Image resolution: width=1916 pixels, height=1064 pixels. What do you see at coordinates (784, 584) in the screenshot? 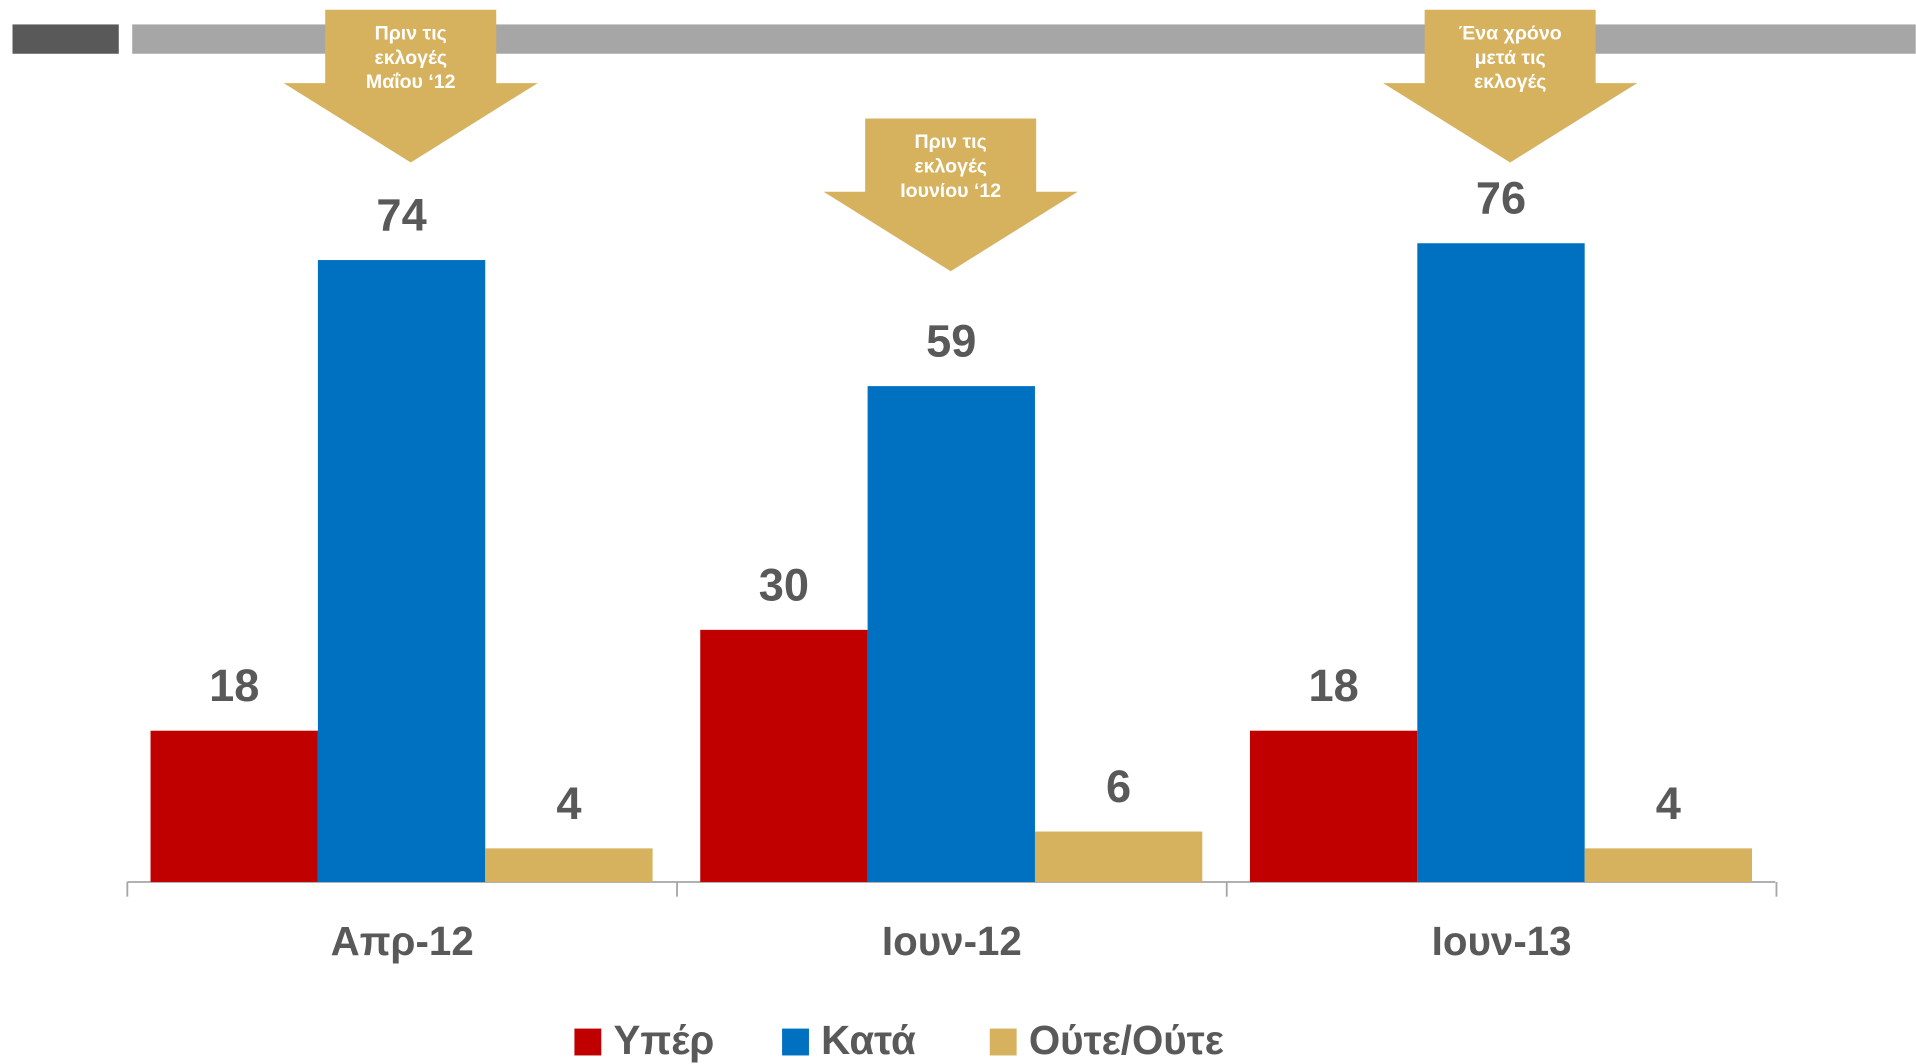
I see `data-label: 30` at bounding box center [784, 584].